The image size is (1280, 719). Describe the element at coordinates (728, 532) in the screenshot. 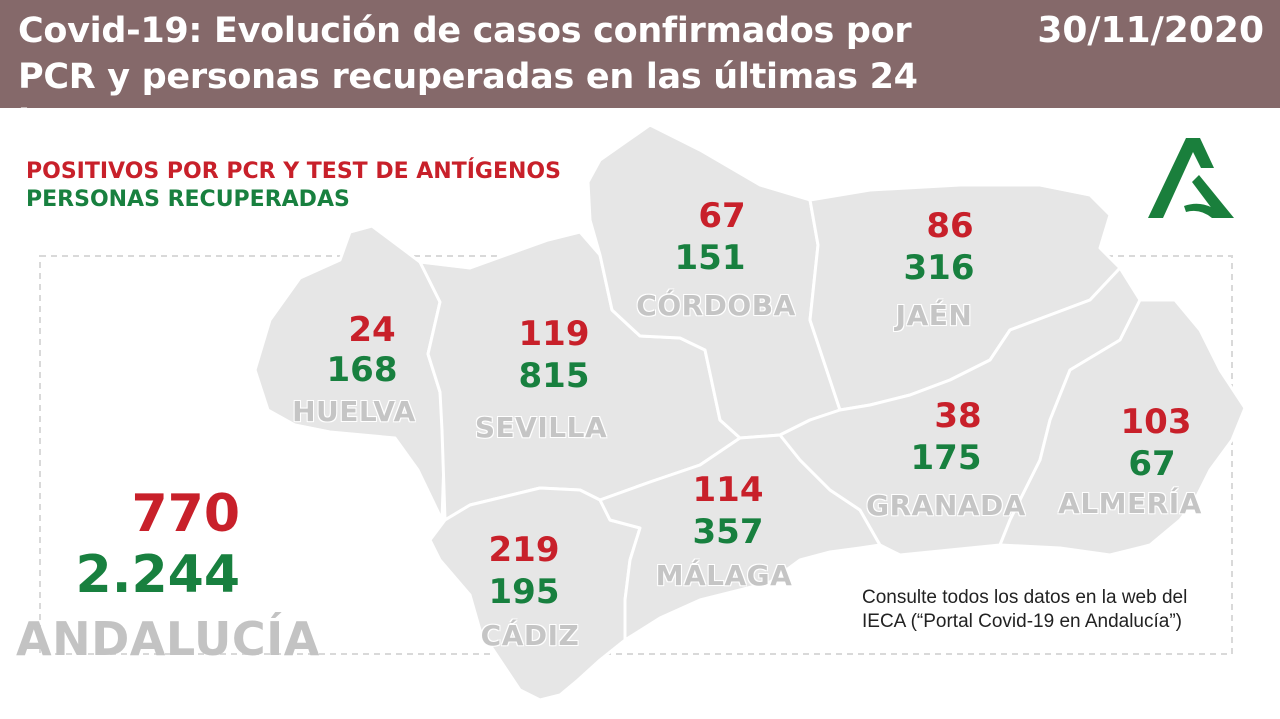

I see `malaga-recovered: 357` at that location.